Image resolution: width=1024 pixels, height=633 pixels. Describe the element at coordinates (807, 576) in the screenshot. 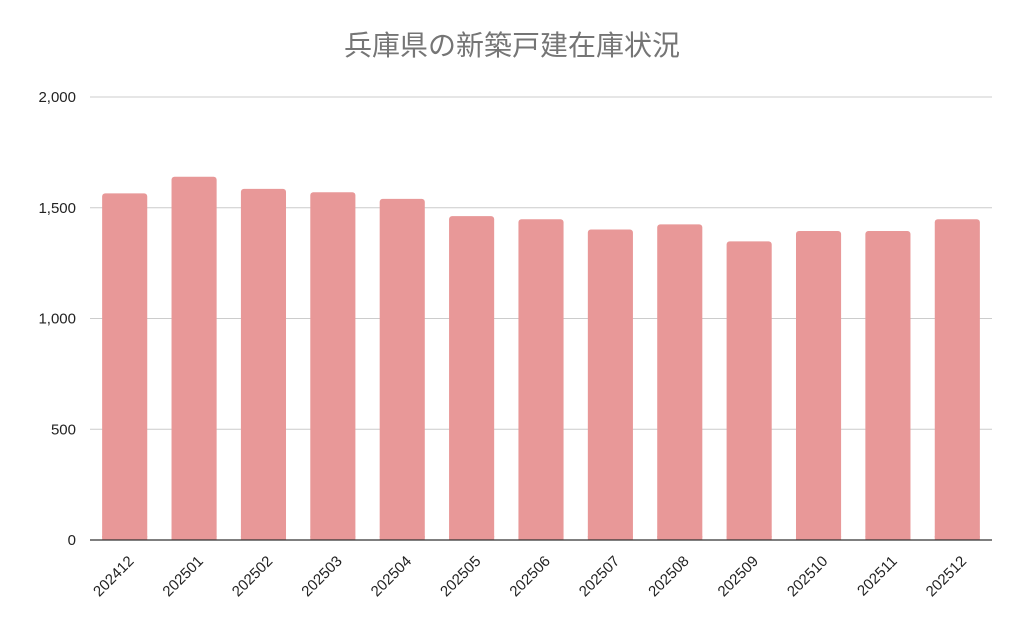

I see `x-tick-label: 202510` at that location.